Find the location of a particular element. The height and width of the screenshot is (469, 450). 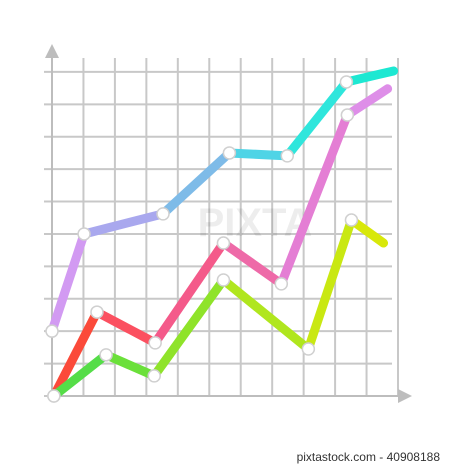

x-axis-arrow is located at coordinates (405, 396).